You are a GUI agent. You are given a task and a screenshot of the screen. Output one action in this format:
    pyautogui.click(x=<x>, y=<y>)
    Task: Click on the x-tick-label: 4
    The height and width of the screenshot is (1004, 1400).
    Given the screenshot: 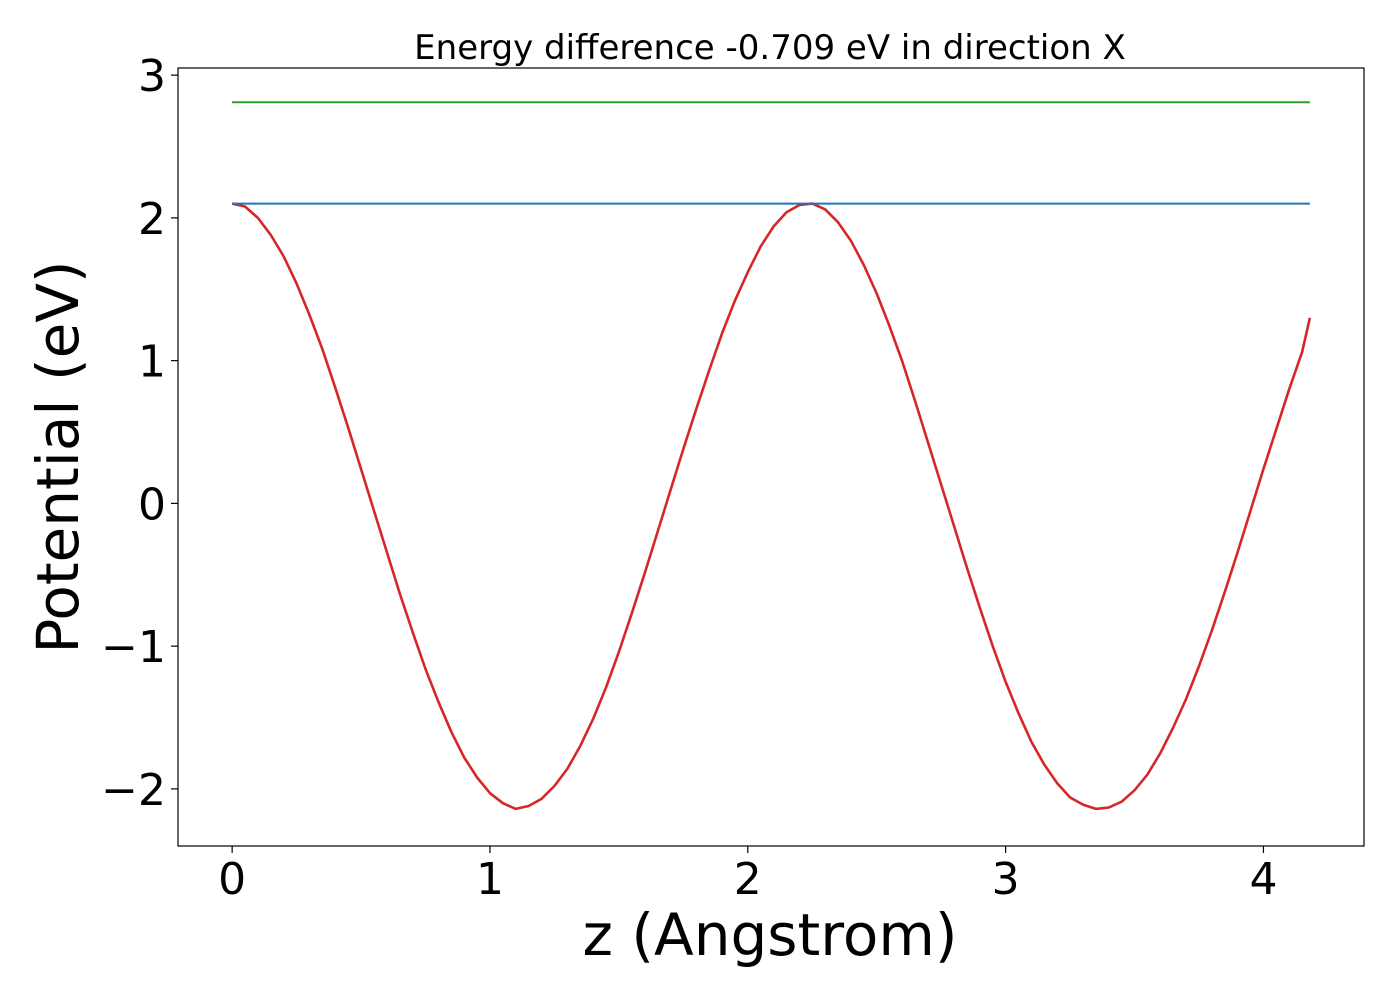 What is the action you would take?
    pyautogui.click(x=1263, y=879)
    